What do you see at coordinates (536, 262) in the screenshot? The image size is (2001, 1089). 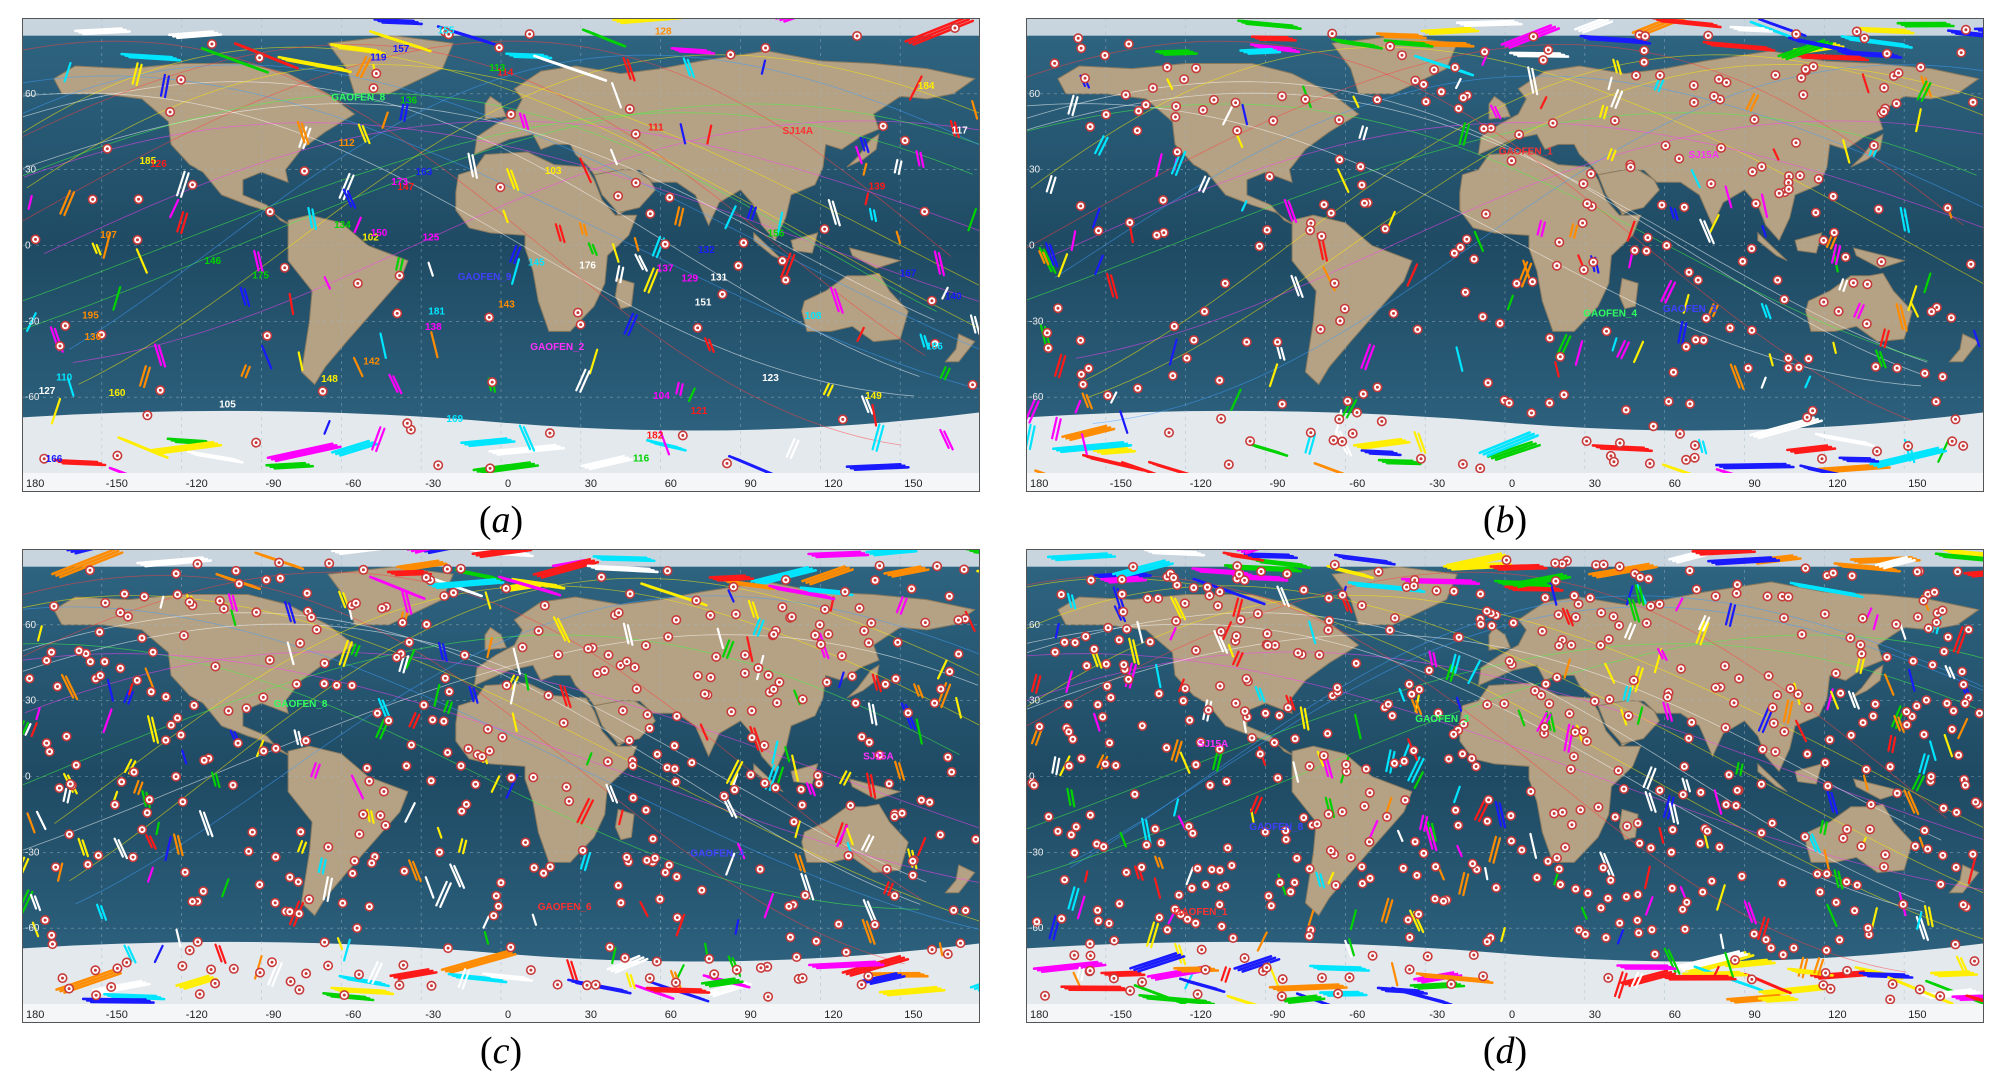 I see `target-id-label: 145` at bounding box center [536, 262].